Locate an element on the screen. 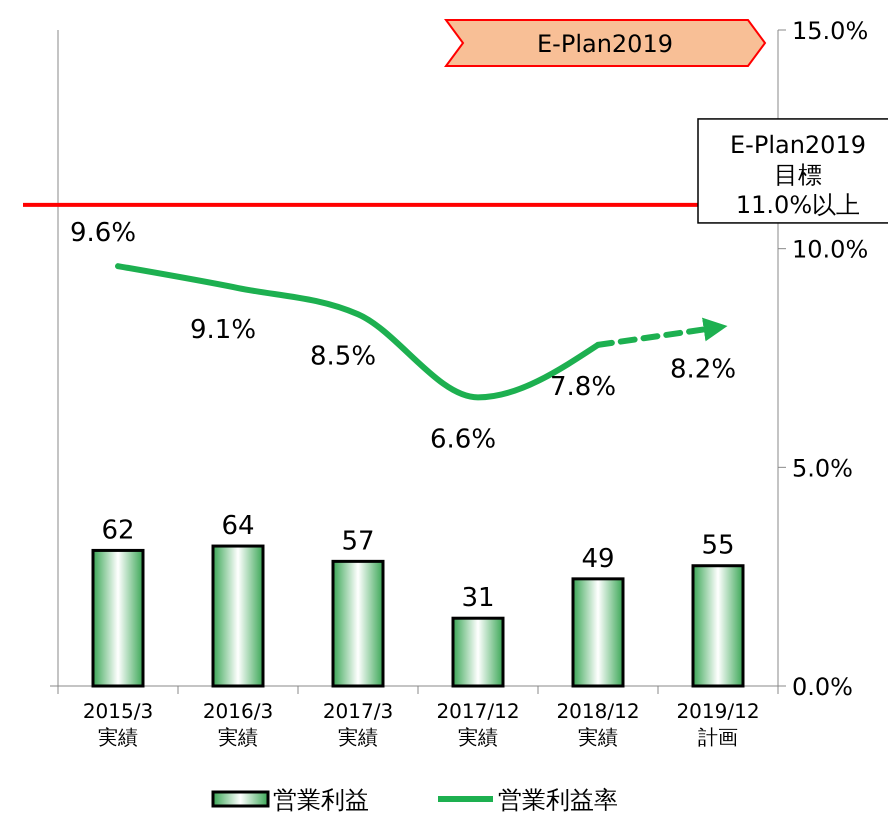 Image resolution: width=893 pixels, height=818 pixels. data-label: 9.6% is located at coordinates (103, 233).